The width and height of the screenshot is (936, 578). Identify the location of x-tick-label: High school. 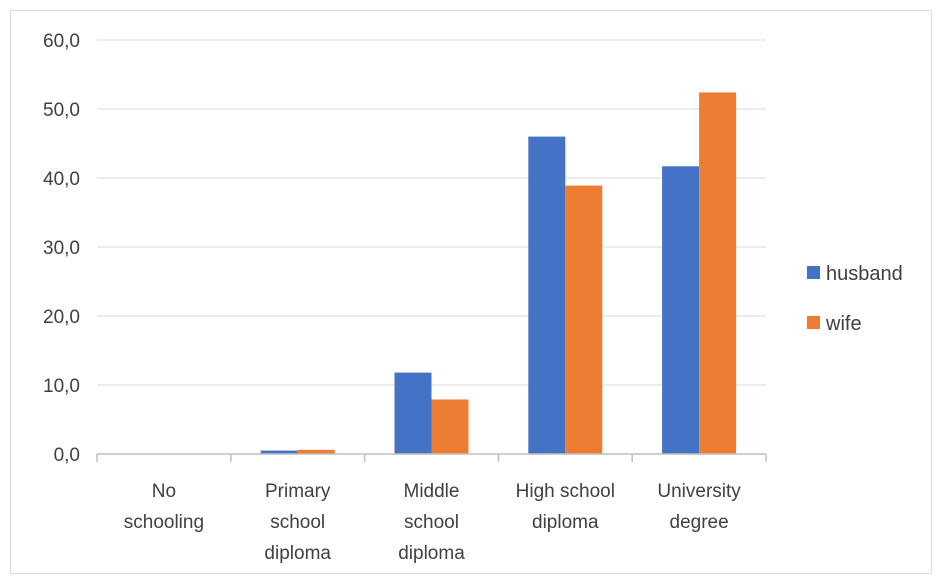
(565, 491).